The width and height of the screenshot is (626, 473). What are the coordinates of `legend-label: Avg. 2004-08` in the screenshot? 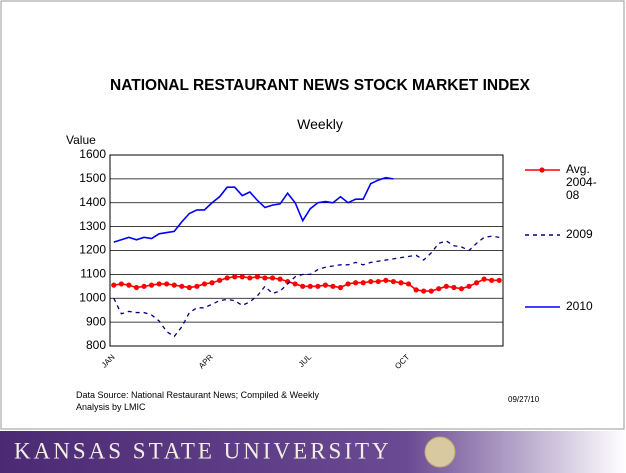 It's located at (581, 182).